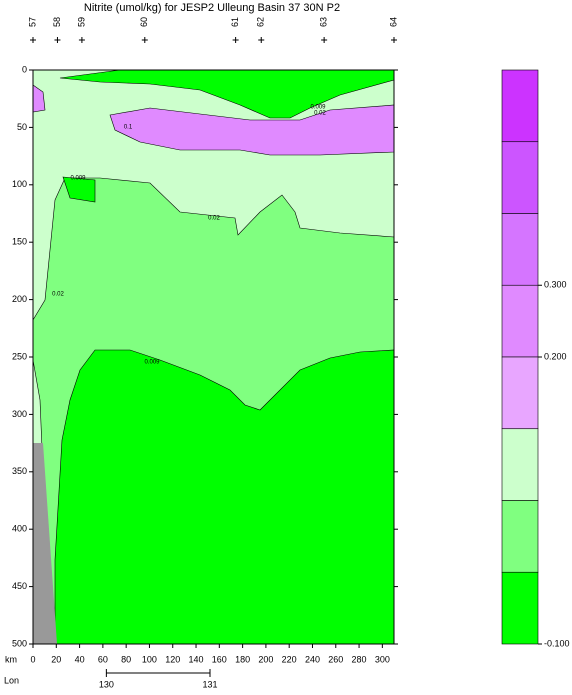 This screenshot has height=695, width=572. I want to click on station-label: 57, so click(32, 22).